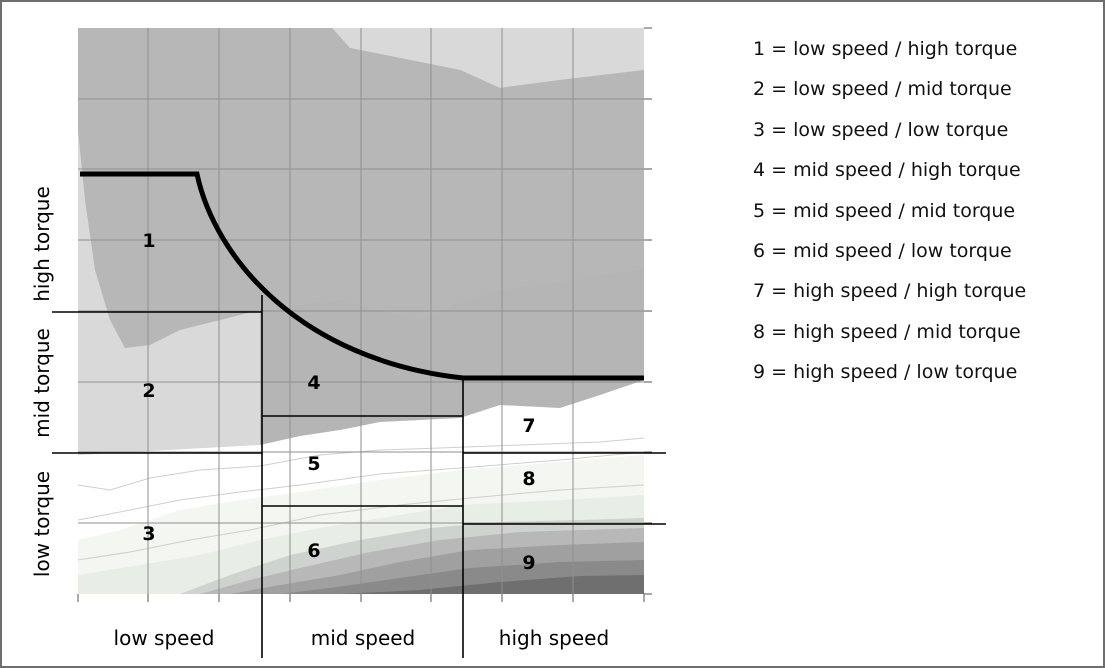 This screenshot has width=1105, height=668. Describe the element at coordinates (882, 89) in the screenshot. I see `legend-item-2: 2 = low speed / mid torque` at that location.